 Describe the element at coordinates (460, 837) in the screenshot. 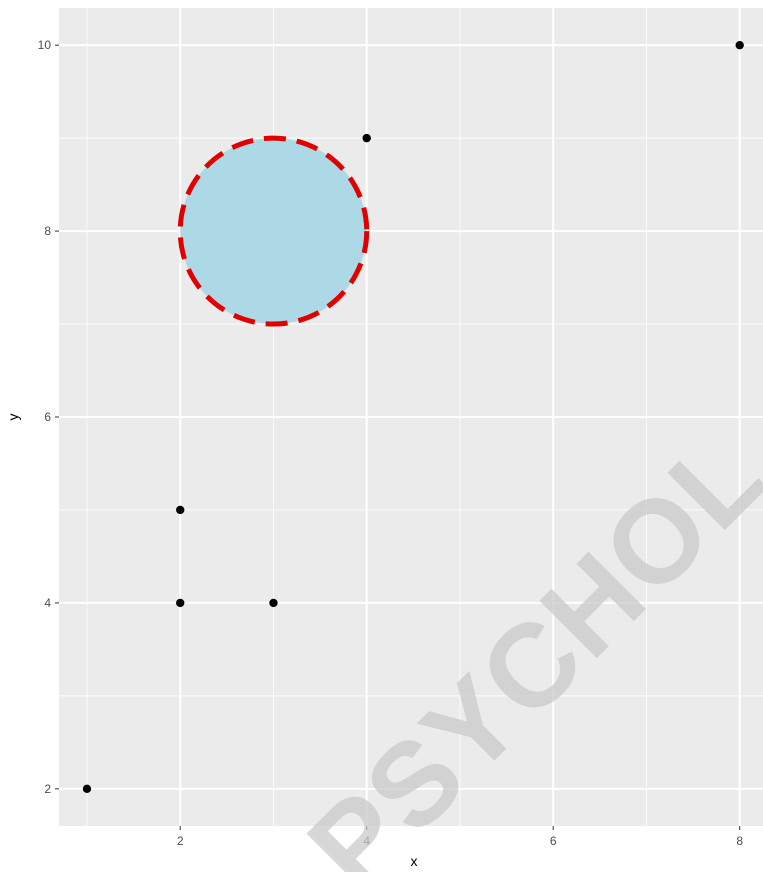

I see `x-axis: 2 4 6 8` at that location.